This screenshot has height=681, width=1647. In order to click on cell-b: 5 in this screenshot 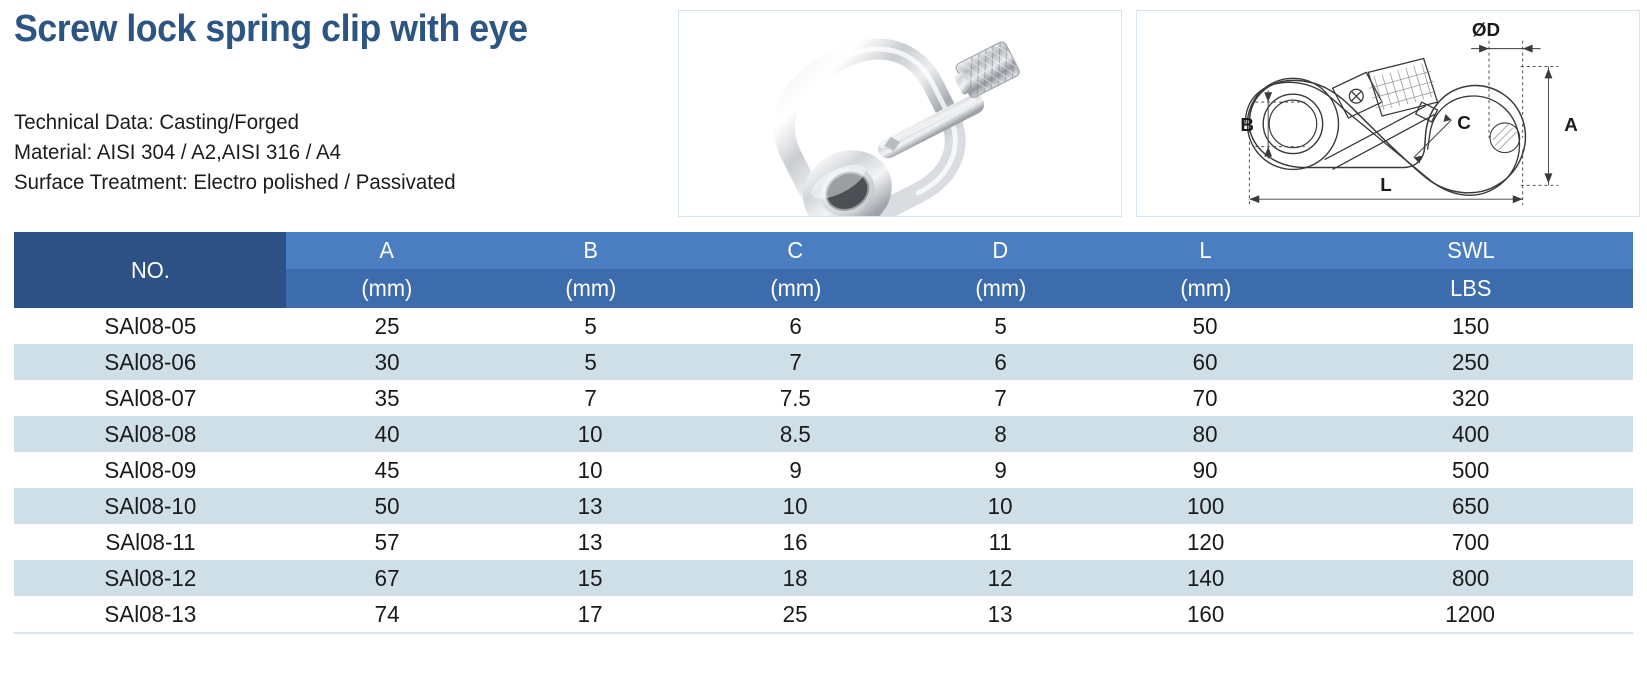, I will do `click(590, 362)`.